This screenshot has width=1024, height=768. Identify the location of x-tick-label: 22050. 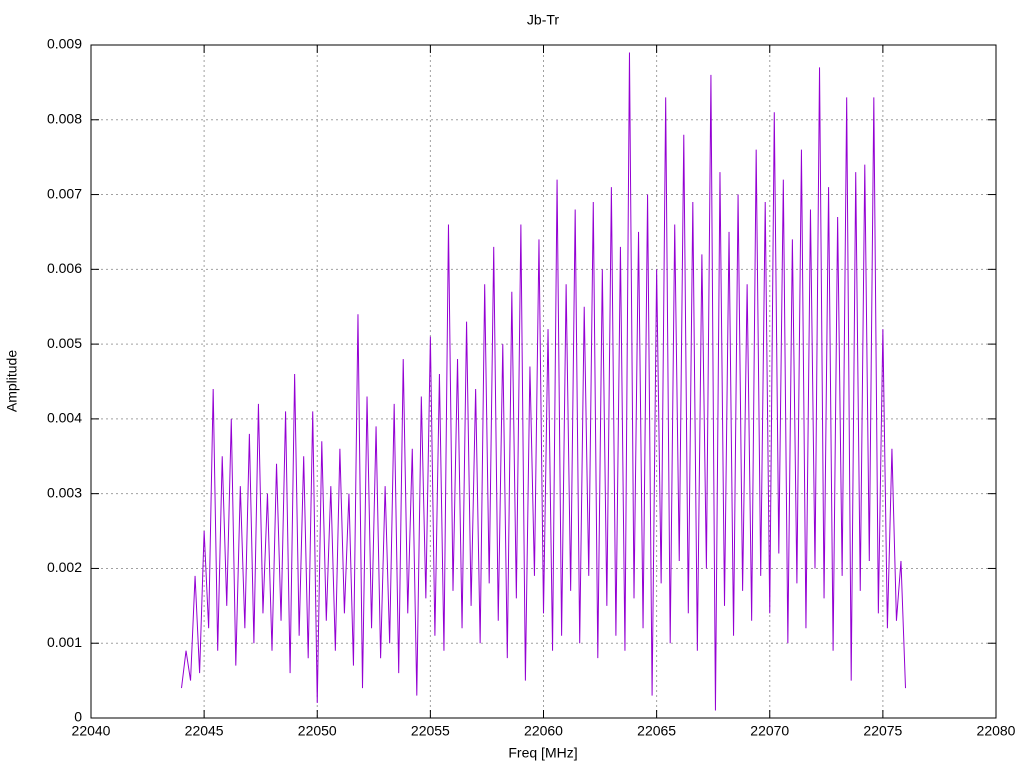
(317, 731).